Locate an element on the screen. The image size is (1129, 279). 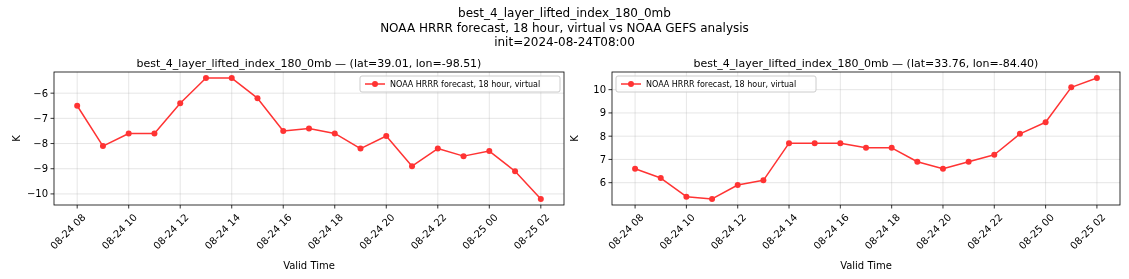
y-tick-label: −10 is located at coordinates (37, 194).